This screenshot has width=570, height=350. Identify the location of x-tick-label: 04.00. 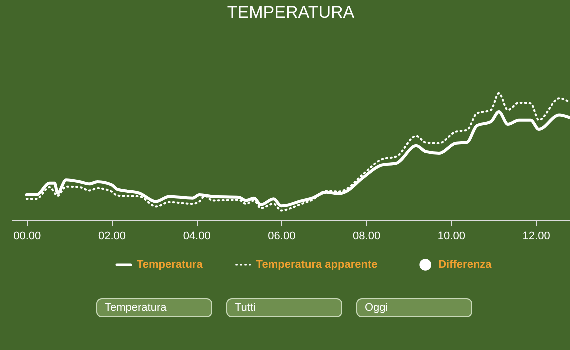
(197, 236).